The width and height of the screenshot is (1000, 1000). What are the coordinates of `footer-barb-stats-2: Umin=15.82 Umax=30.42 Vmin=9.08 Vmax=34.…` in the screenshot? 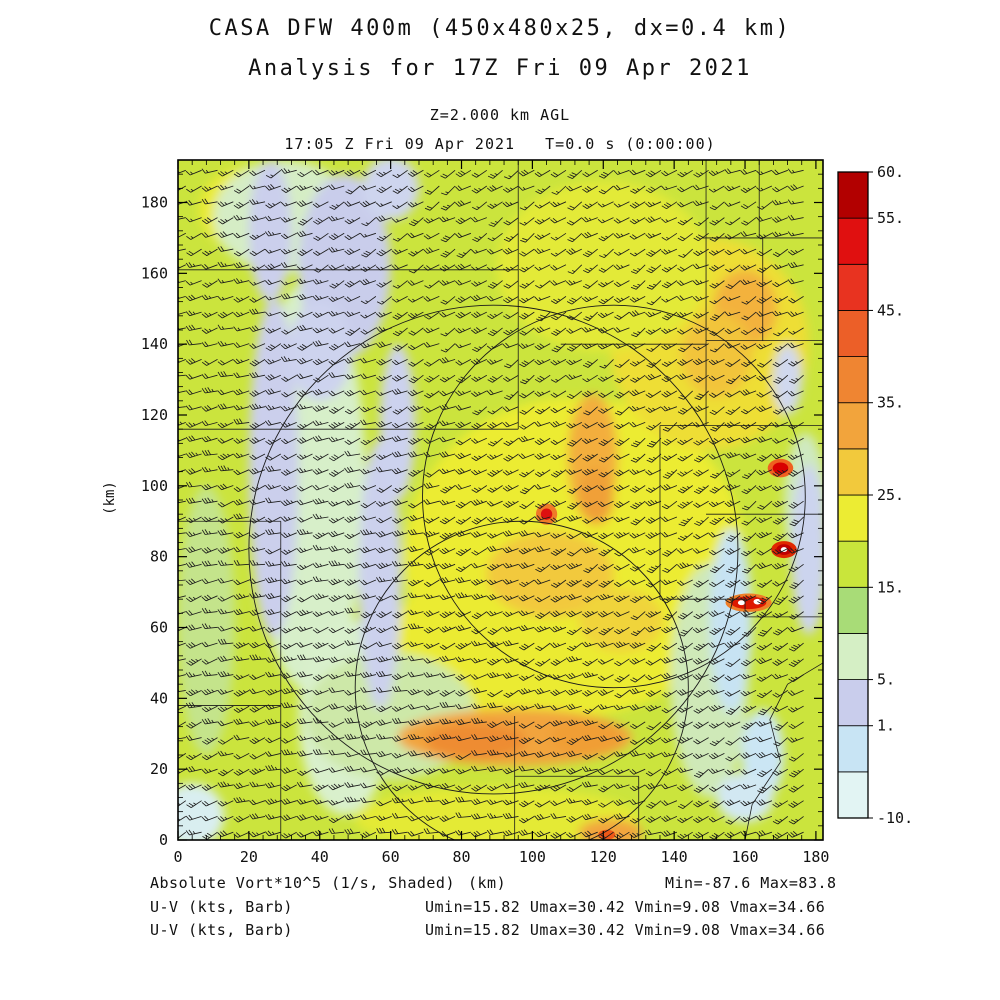 It's located at (625, 930).